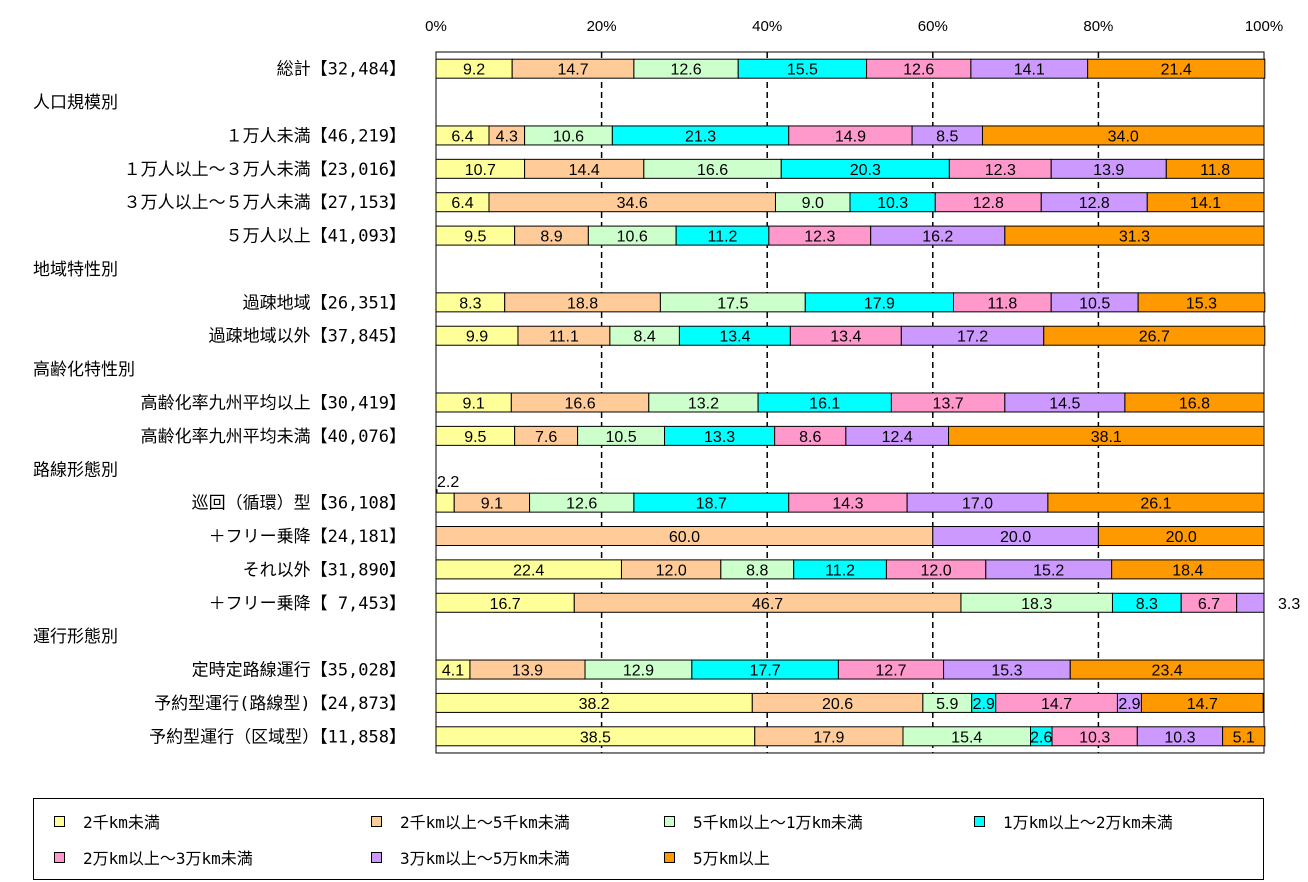  I want to click on legend-label: 2千km未満, so click(121, 822).